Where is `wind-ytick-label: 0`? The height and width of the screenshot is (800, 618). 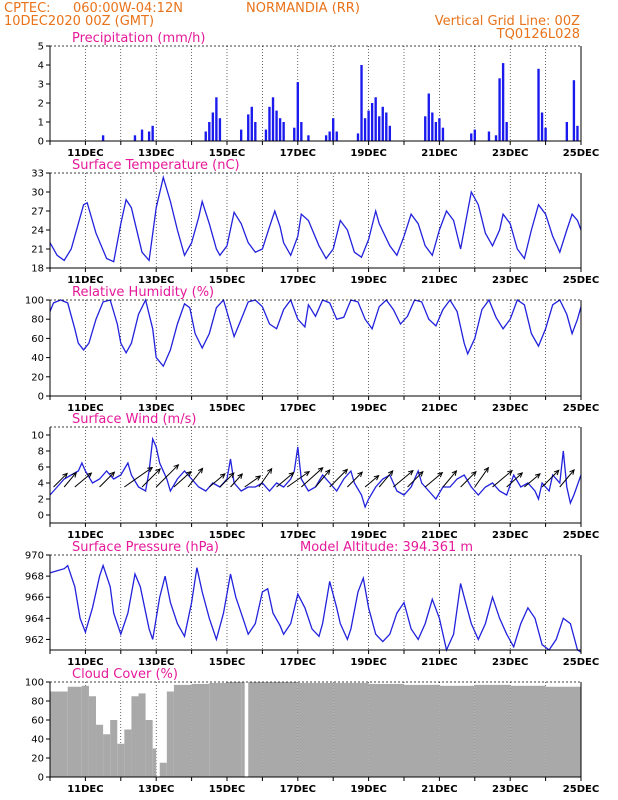 wind-ytick-label: 0 is located at coordinates (41, 516).